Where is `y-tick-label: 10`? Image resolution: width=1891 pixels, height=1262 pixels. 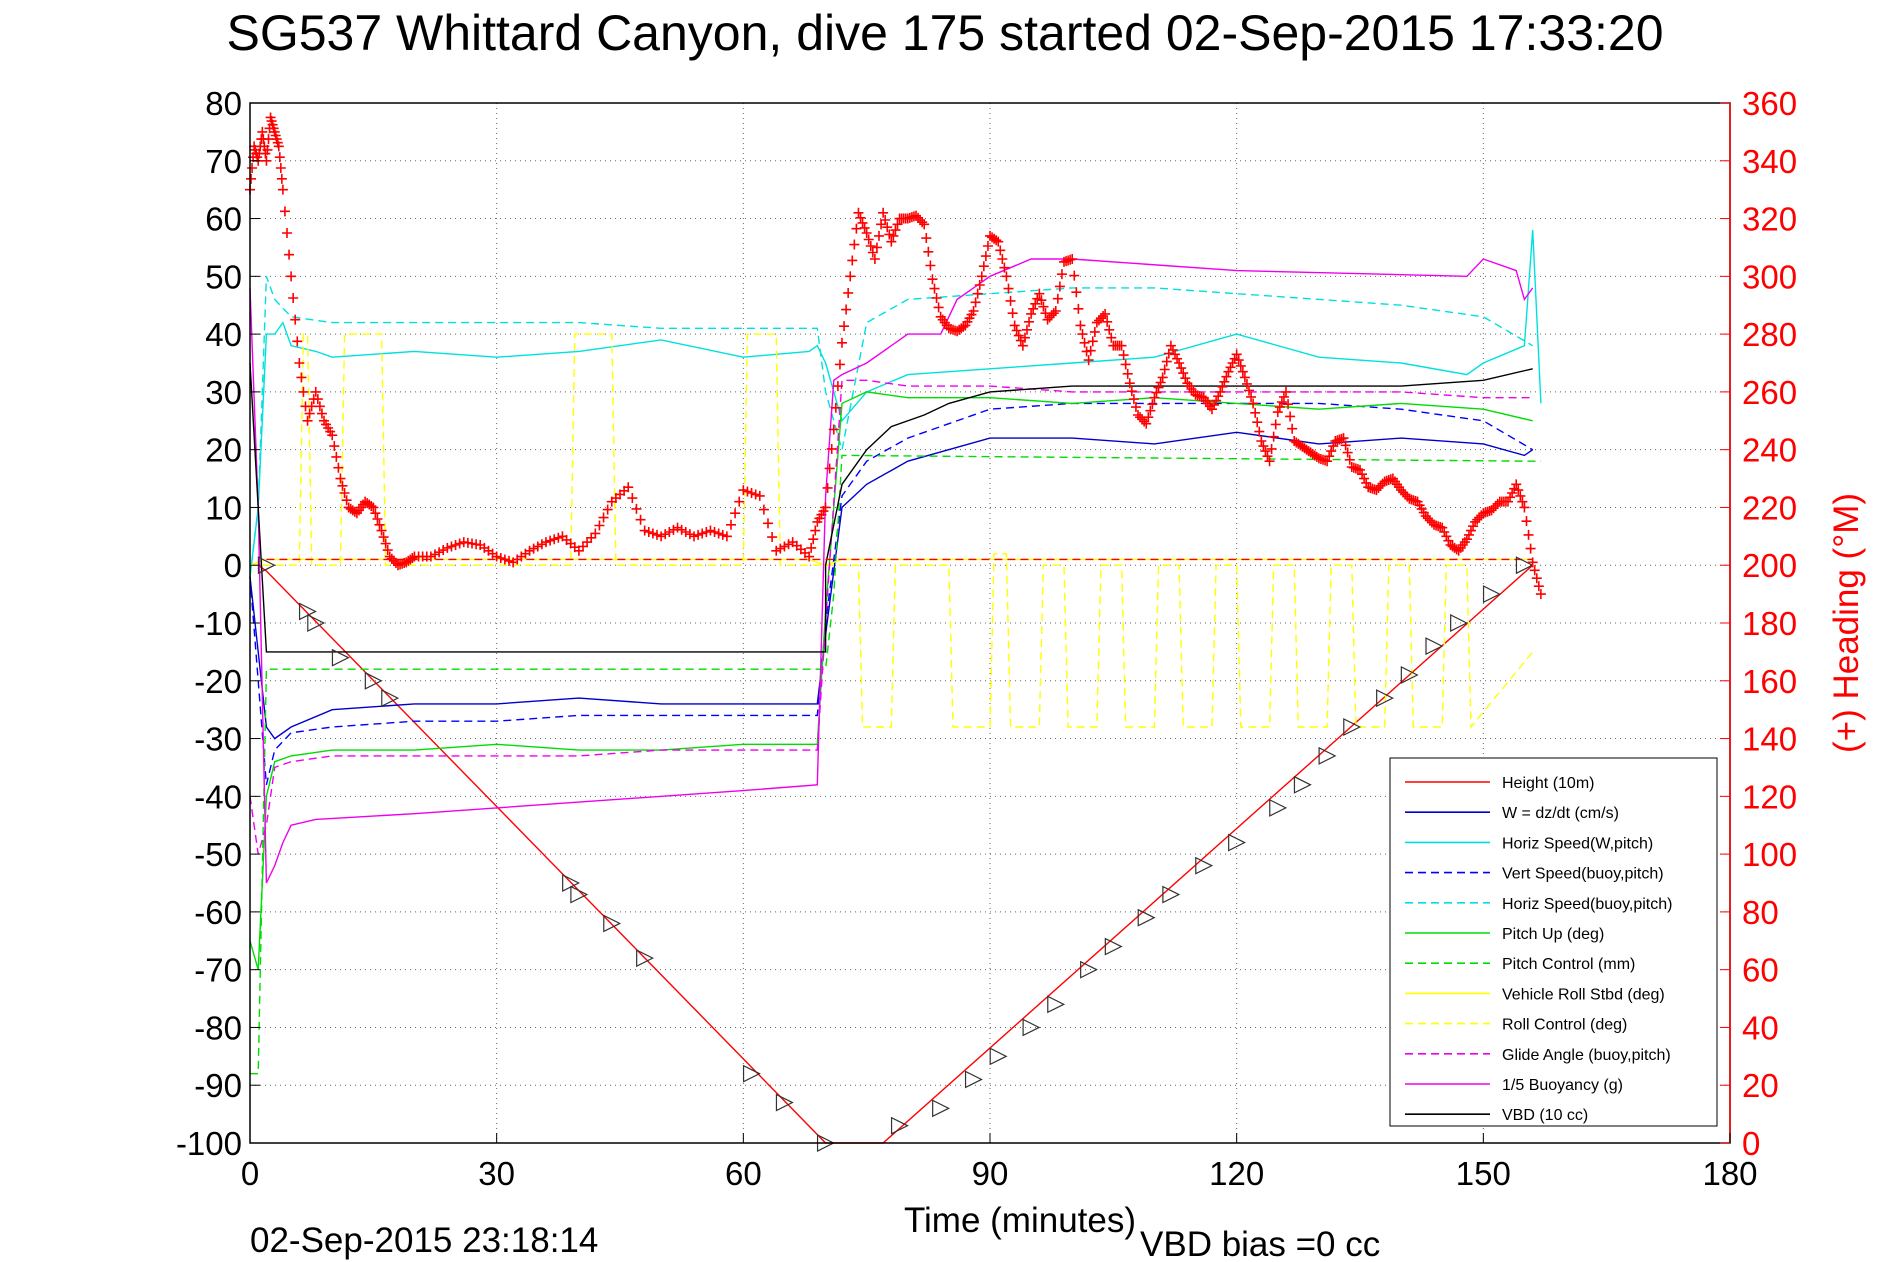
y-tick-label: 10 is located at coordinates (223, 507).